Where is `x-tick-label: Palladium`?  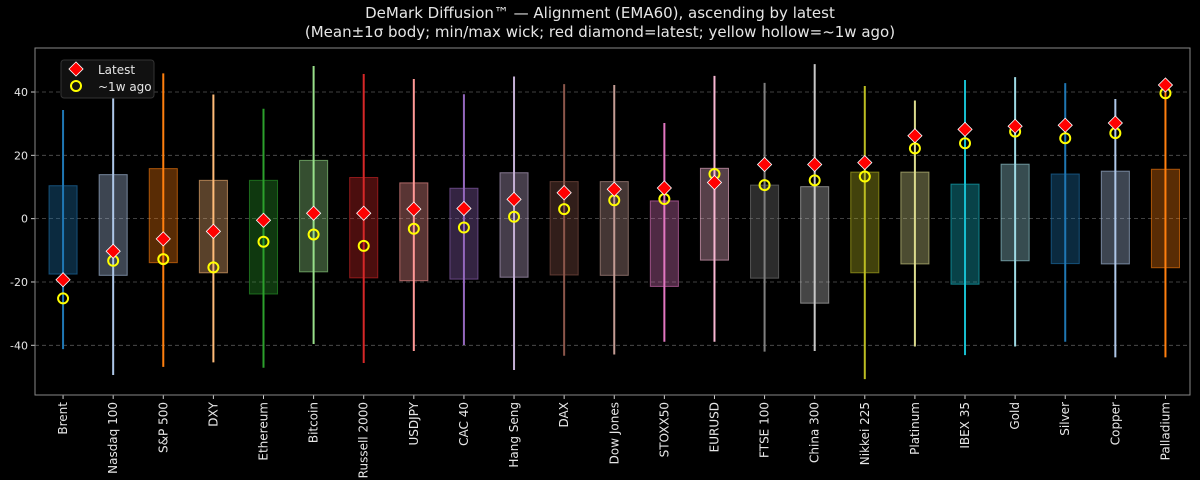 x-tick-label: Palladium is located at coordinates (1165, 431).